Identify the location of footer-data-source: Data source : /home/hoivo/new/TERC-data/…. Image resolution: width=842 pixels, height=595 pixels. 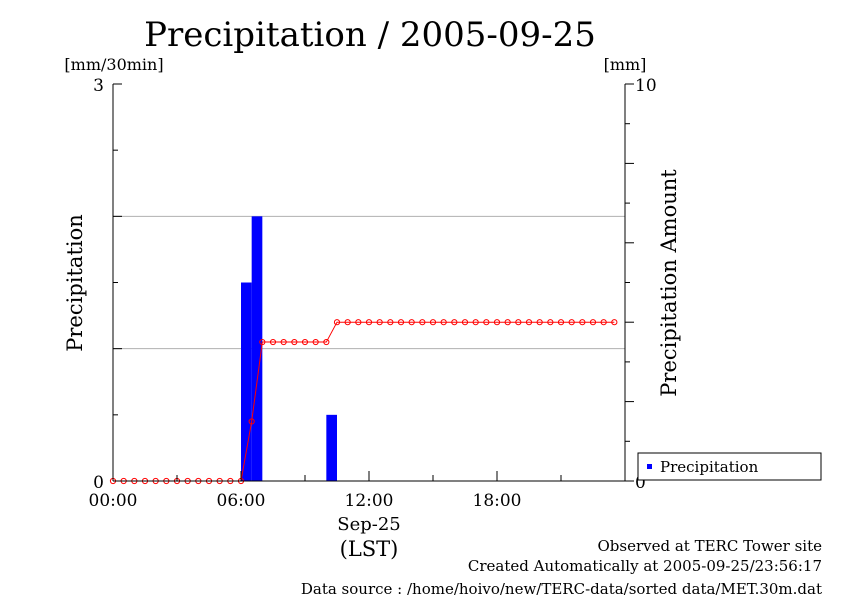
(561, 587).